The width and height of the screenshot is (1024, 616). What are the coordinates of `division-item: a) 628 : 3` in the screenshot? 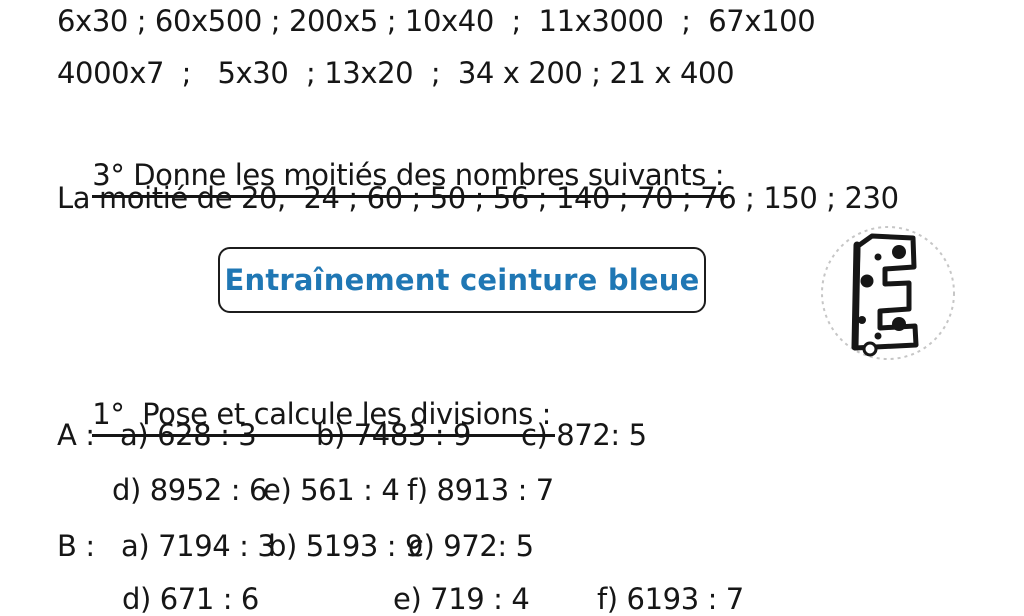 It's located at (188, 435).